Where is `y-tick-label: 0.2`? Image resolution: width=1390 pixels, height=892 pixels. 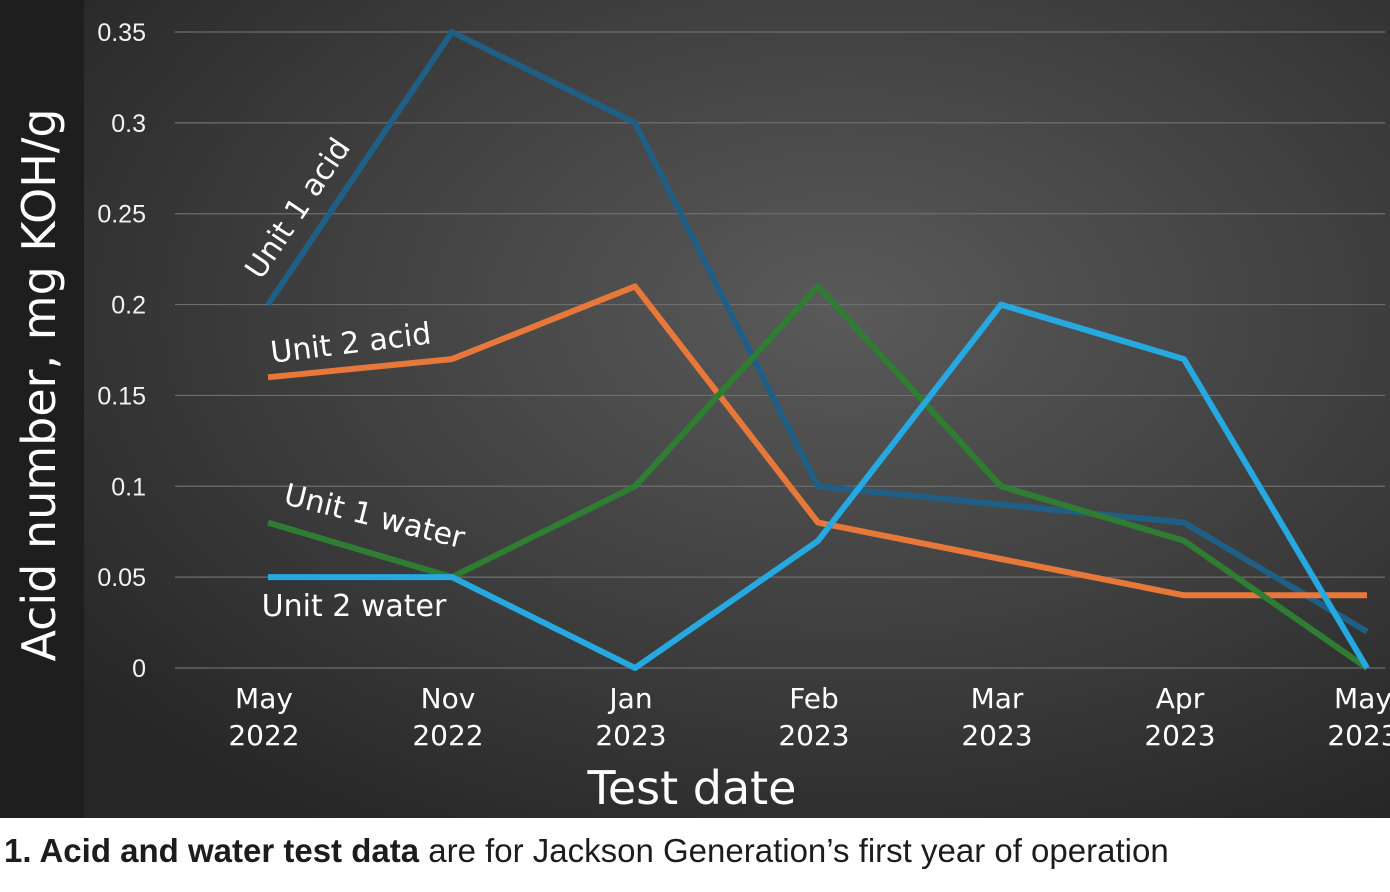
y-tick-label: 0.2 is located at coordinates (128, 306).